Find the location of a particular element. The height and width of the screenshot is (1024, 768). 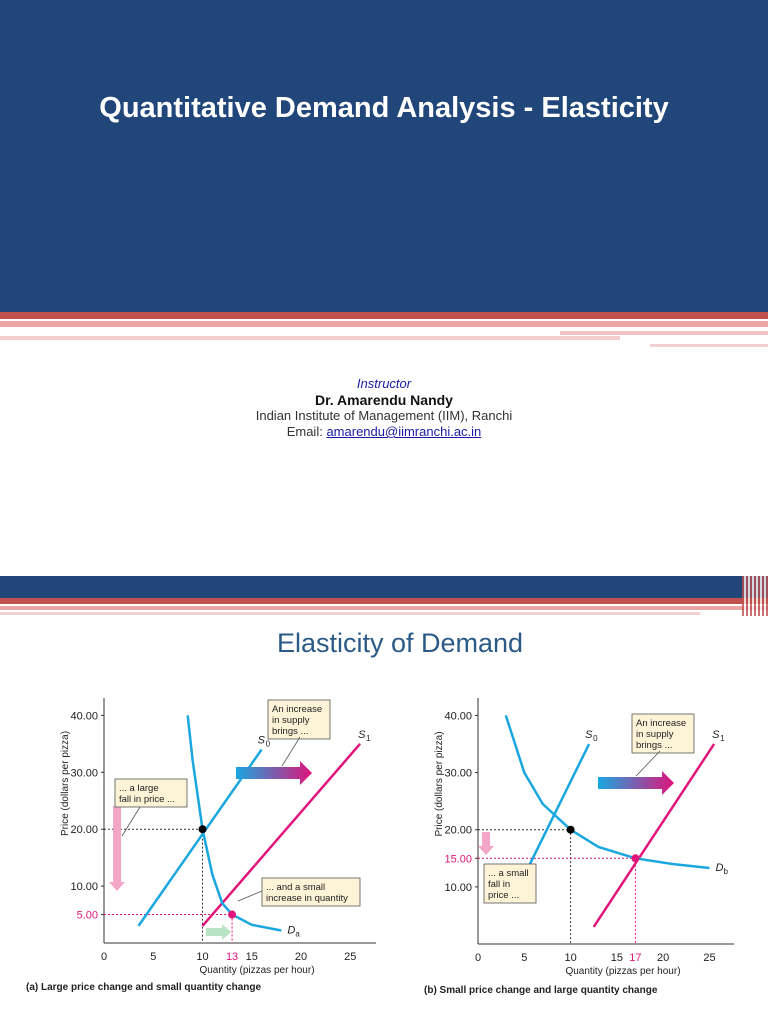

chart-a-annotation-supply-text: An increase is located at coordinates (297, 709).